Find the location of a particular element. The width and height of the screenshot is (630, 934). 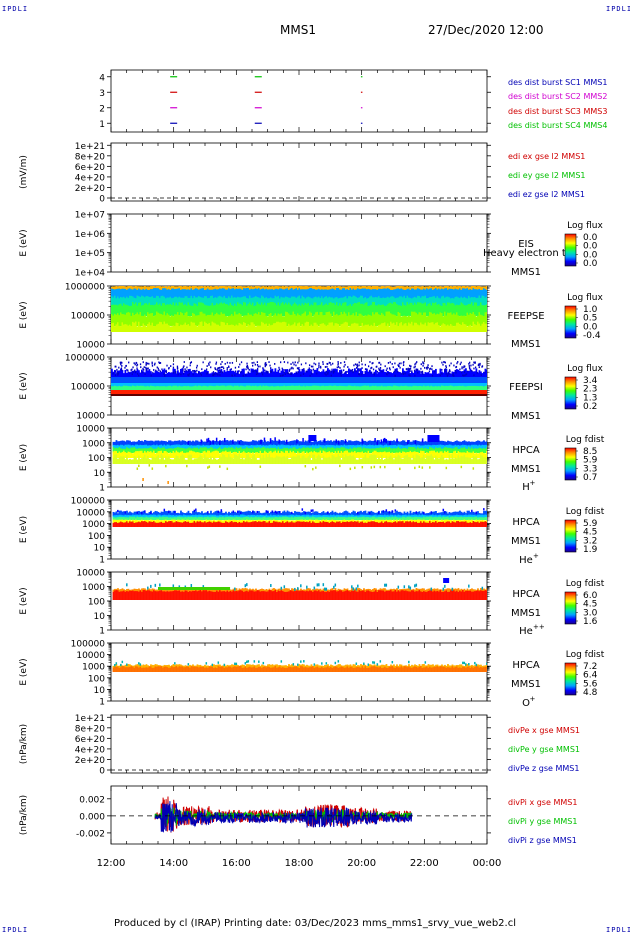

ytick-label-hpca_hepp-2: 100 is located at coordinates (96, 603).